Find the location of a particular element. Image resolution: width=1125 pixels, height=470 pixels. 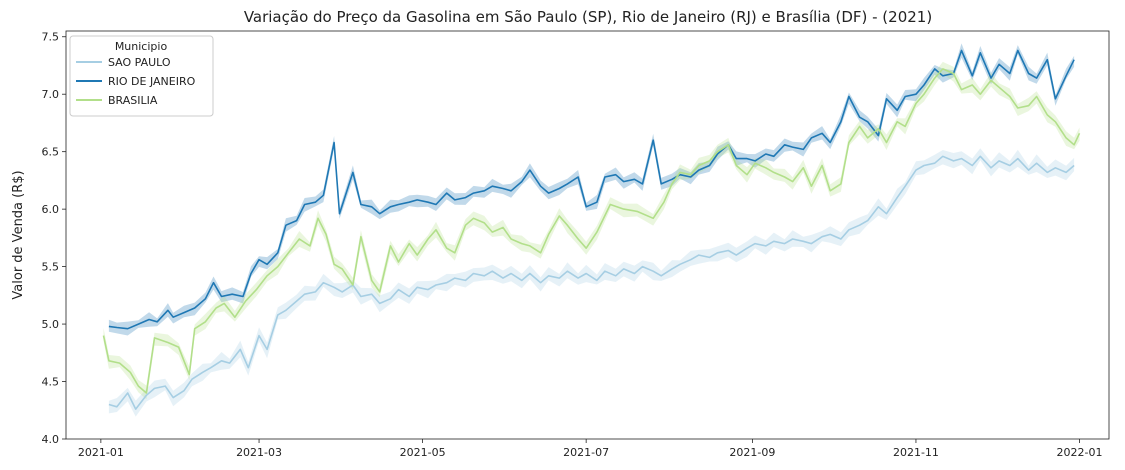

legend-label-brasilia: BRASILIA is located at coordinates (133, 100).